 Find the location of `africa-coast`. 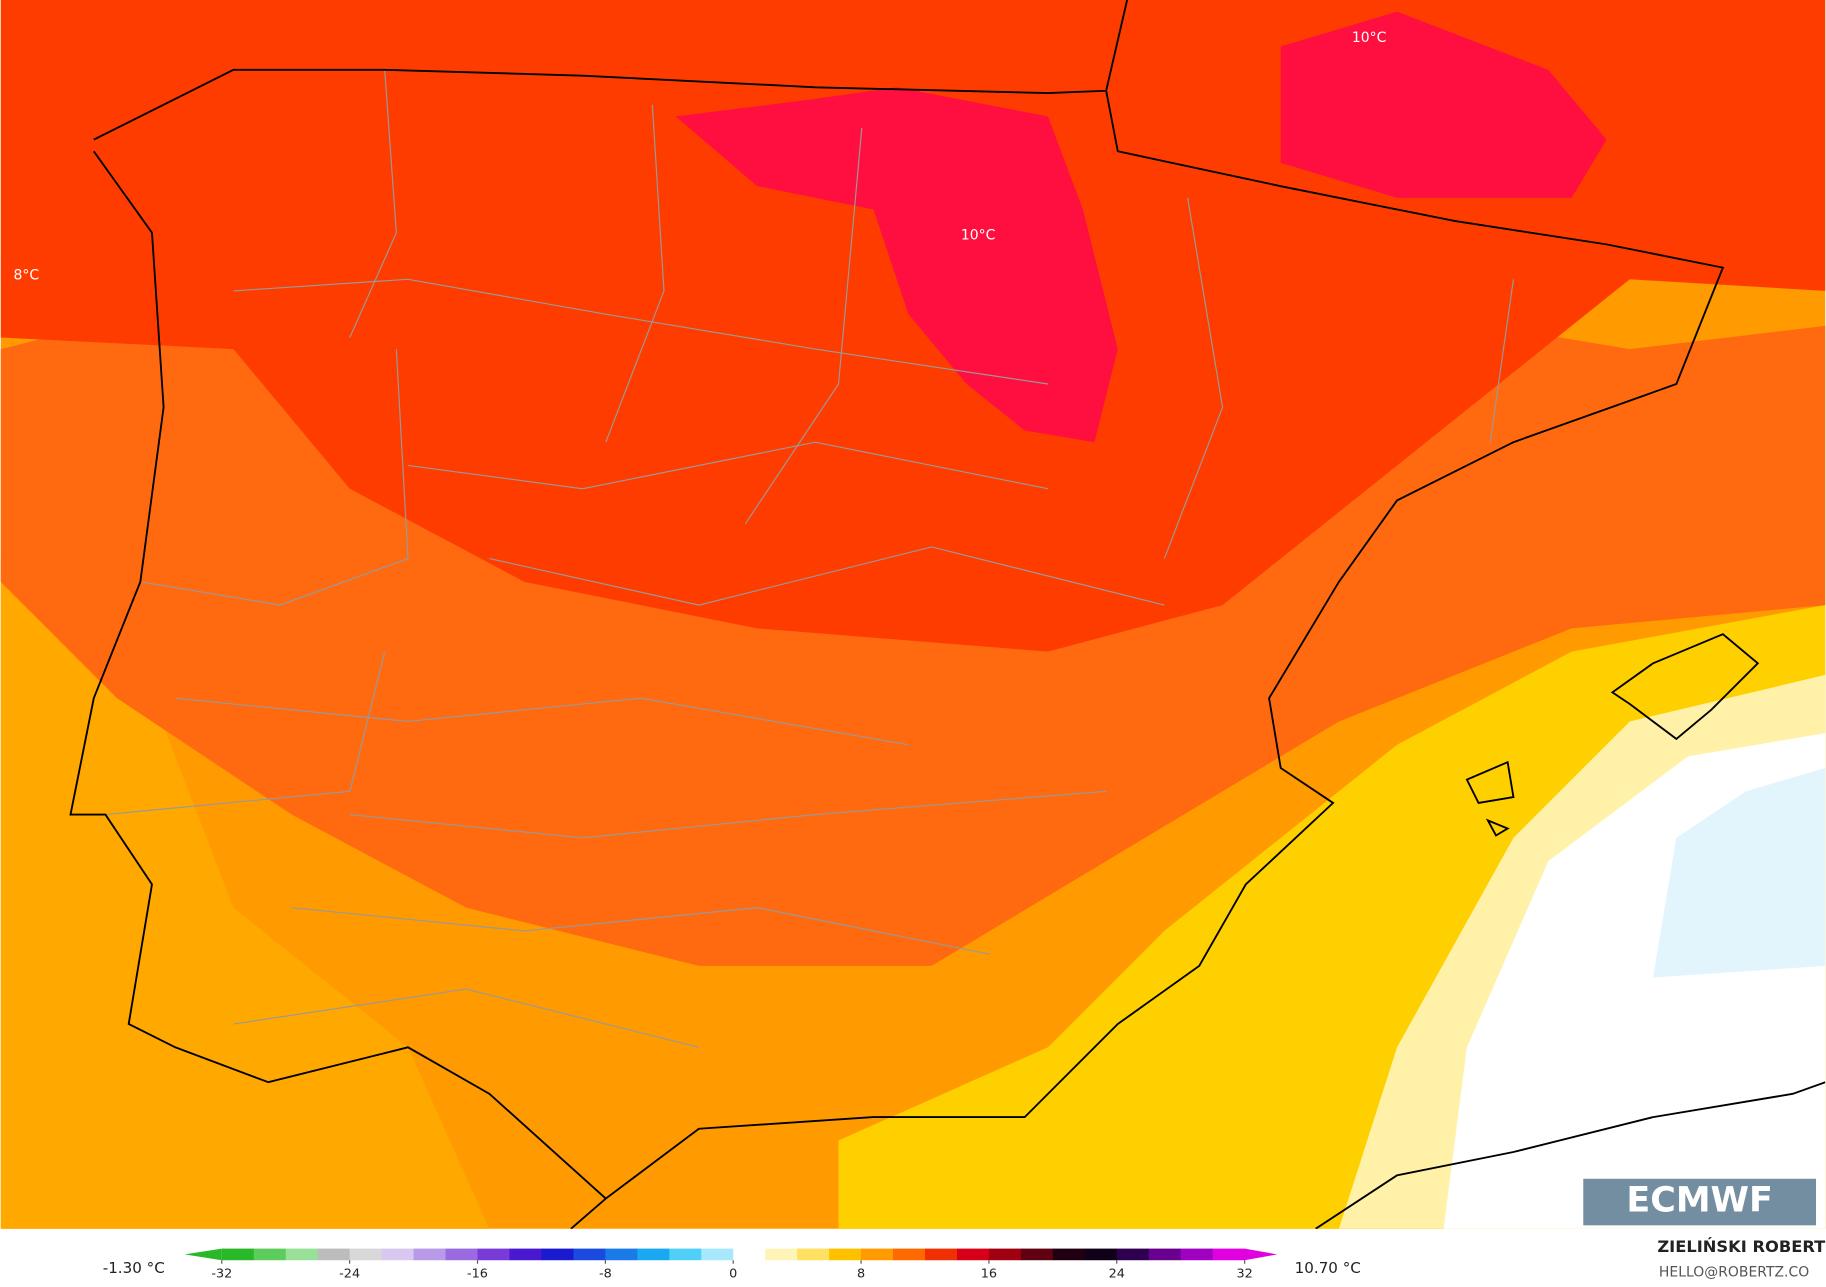

africa-coast is located at coordinates (1570, 1155).